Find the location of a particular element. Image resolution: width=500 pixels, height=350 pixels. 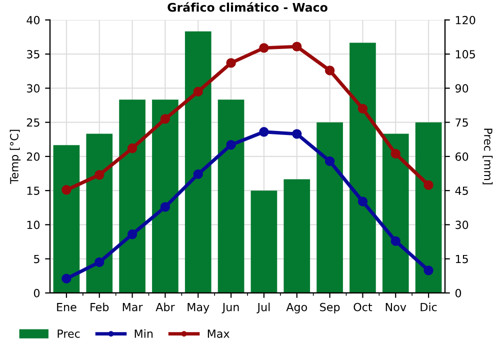

y-tick-label: 20 is located at coordinates (33, 156).